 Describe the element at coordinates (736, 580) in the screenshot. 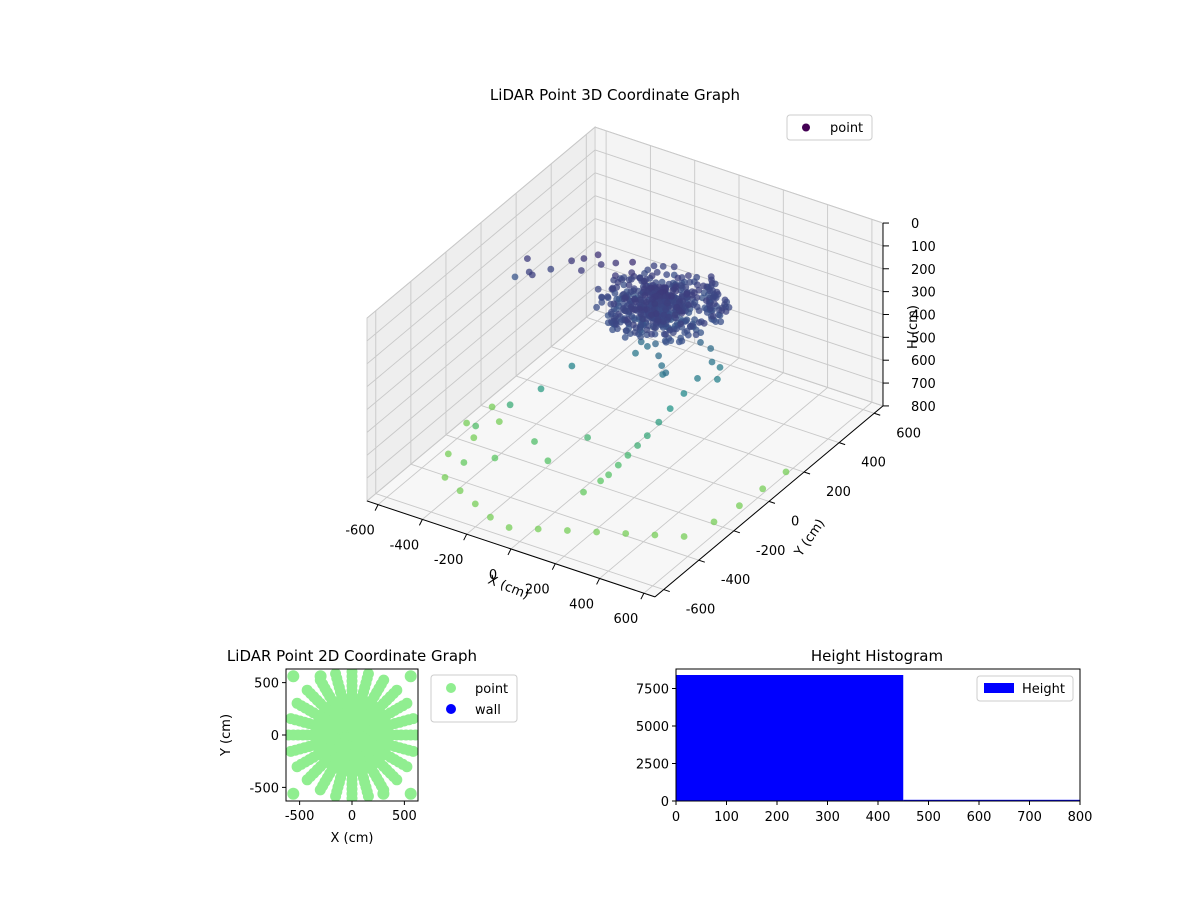

I see `y-tick-label: -400` at that location.